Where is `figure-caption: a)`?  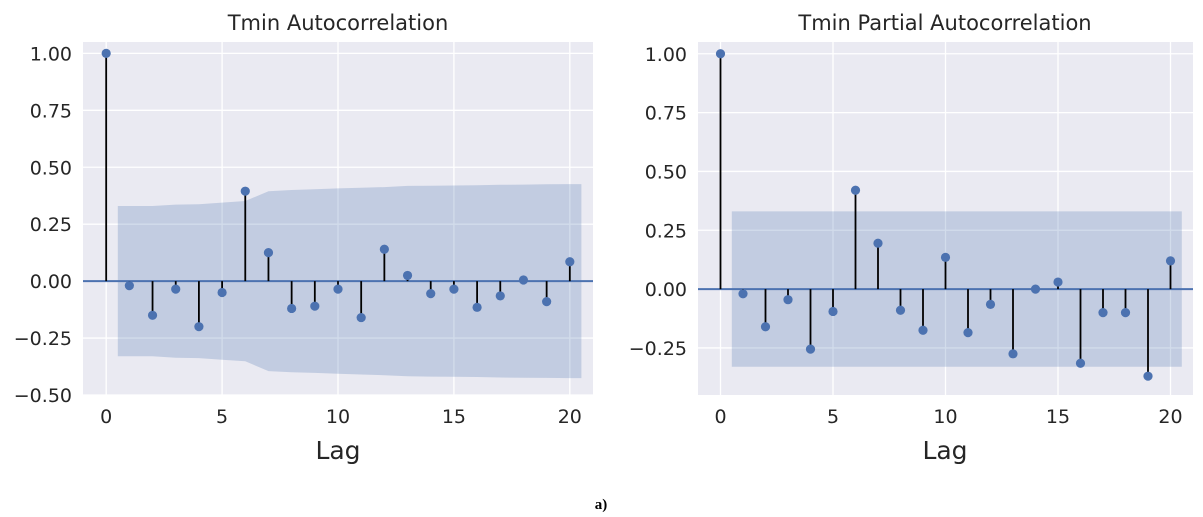 figure-caption: a) is located at coordinates (601, 505).